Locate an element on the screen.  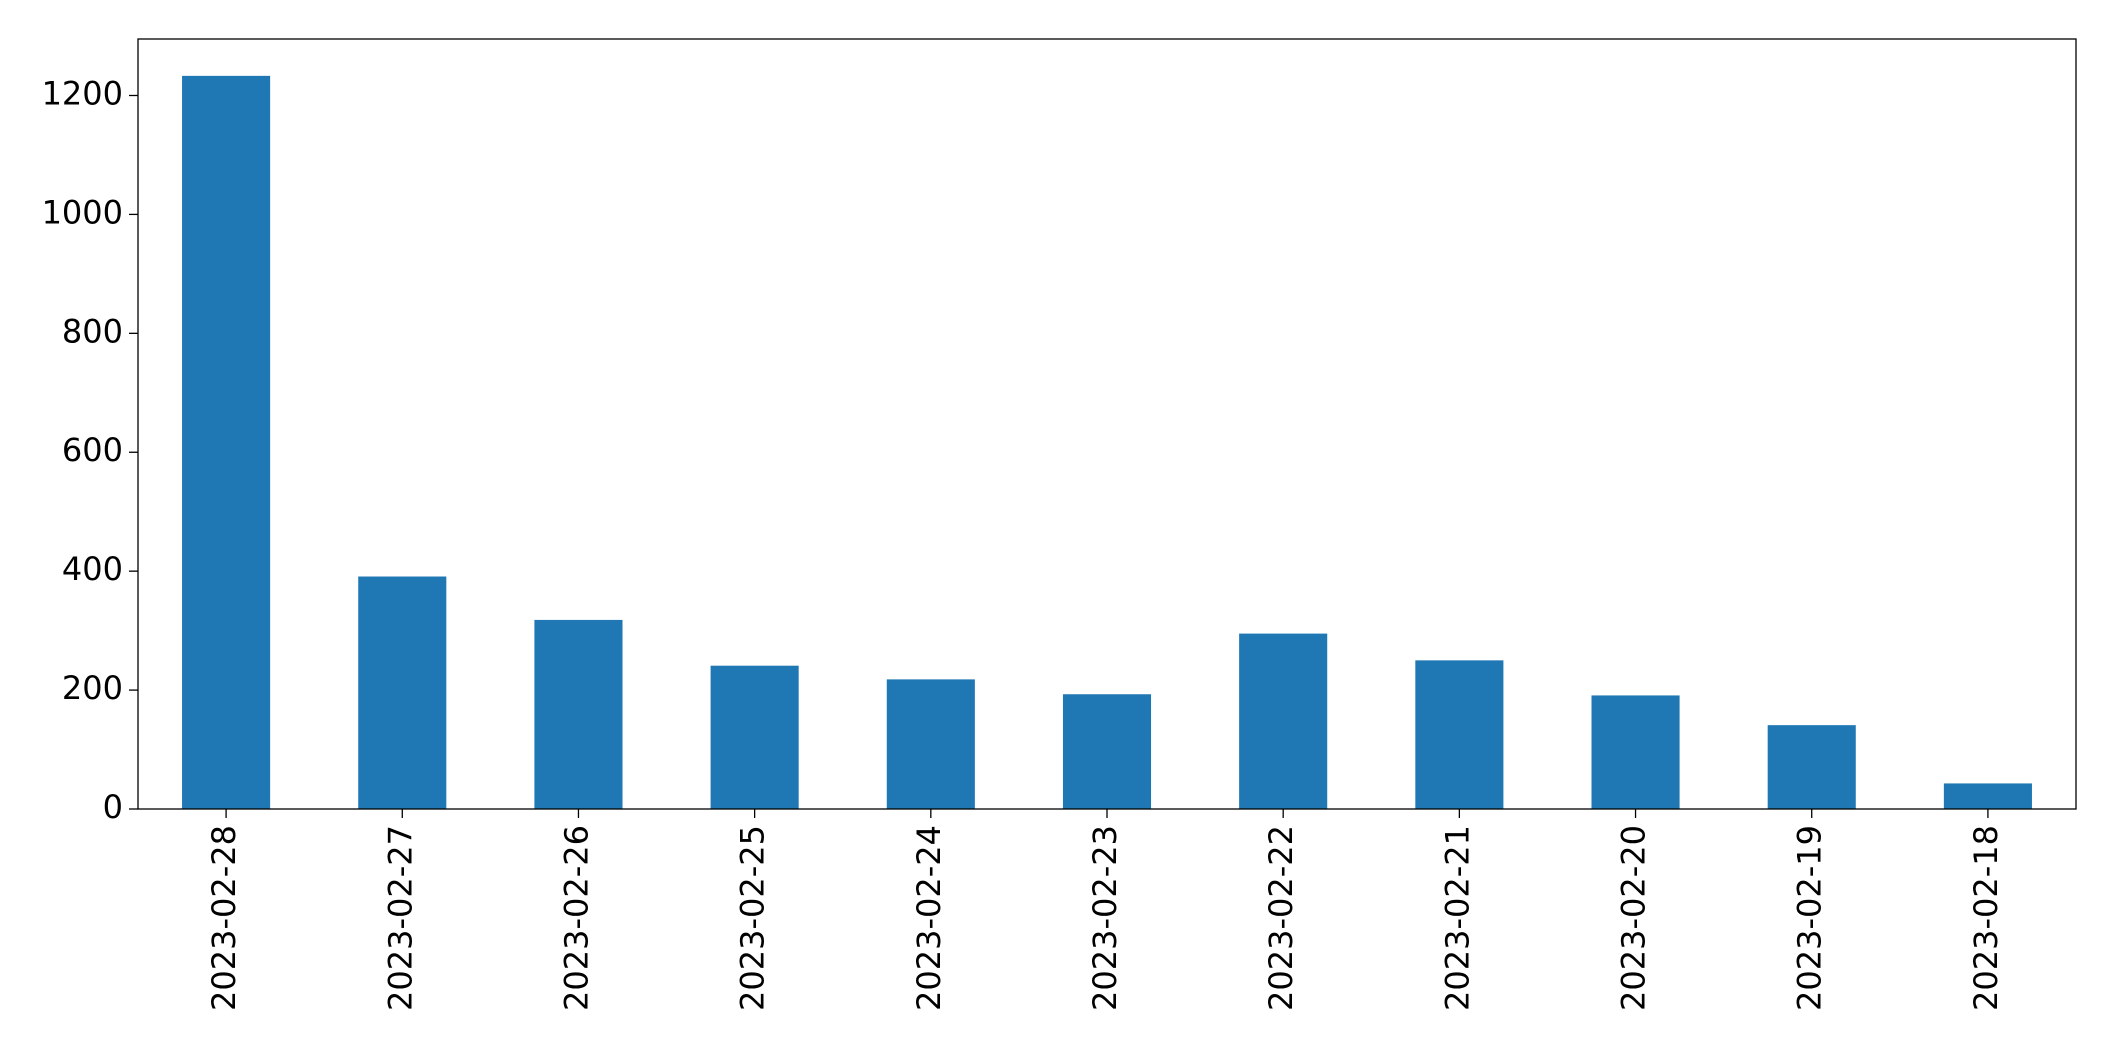
x-tick-label: 2023-02-18 is located at coordinates (1986, 918).